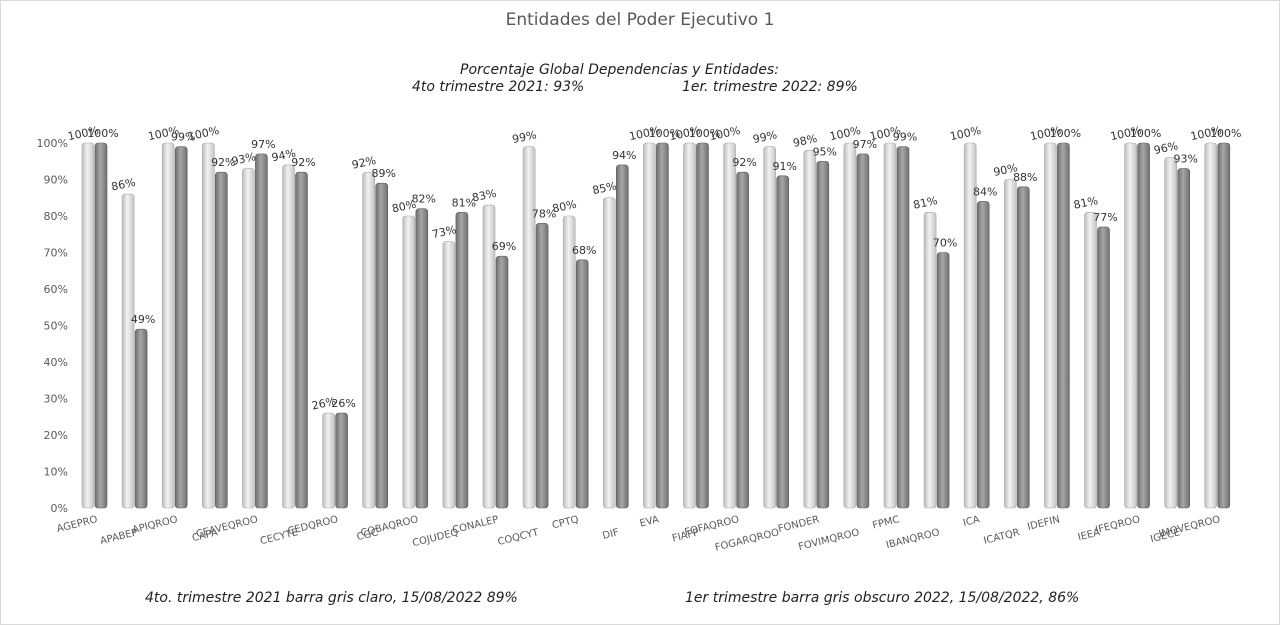 The width and height of the screenshot is (1280, 625). Describe the element at coordinates (52, 143) in the screenshot. I see `y-tick-label: 100%` at that location.